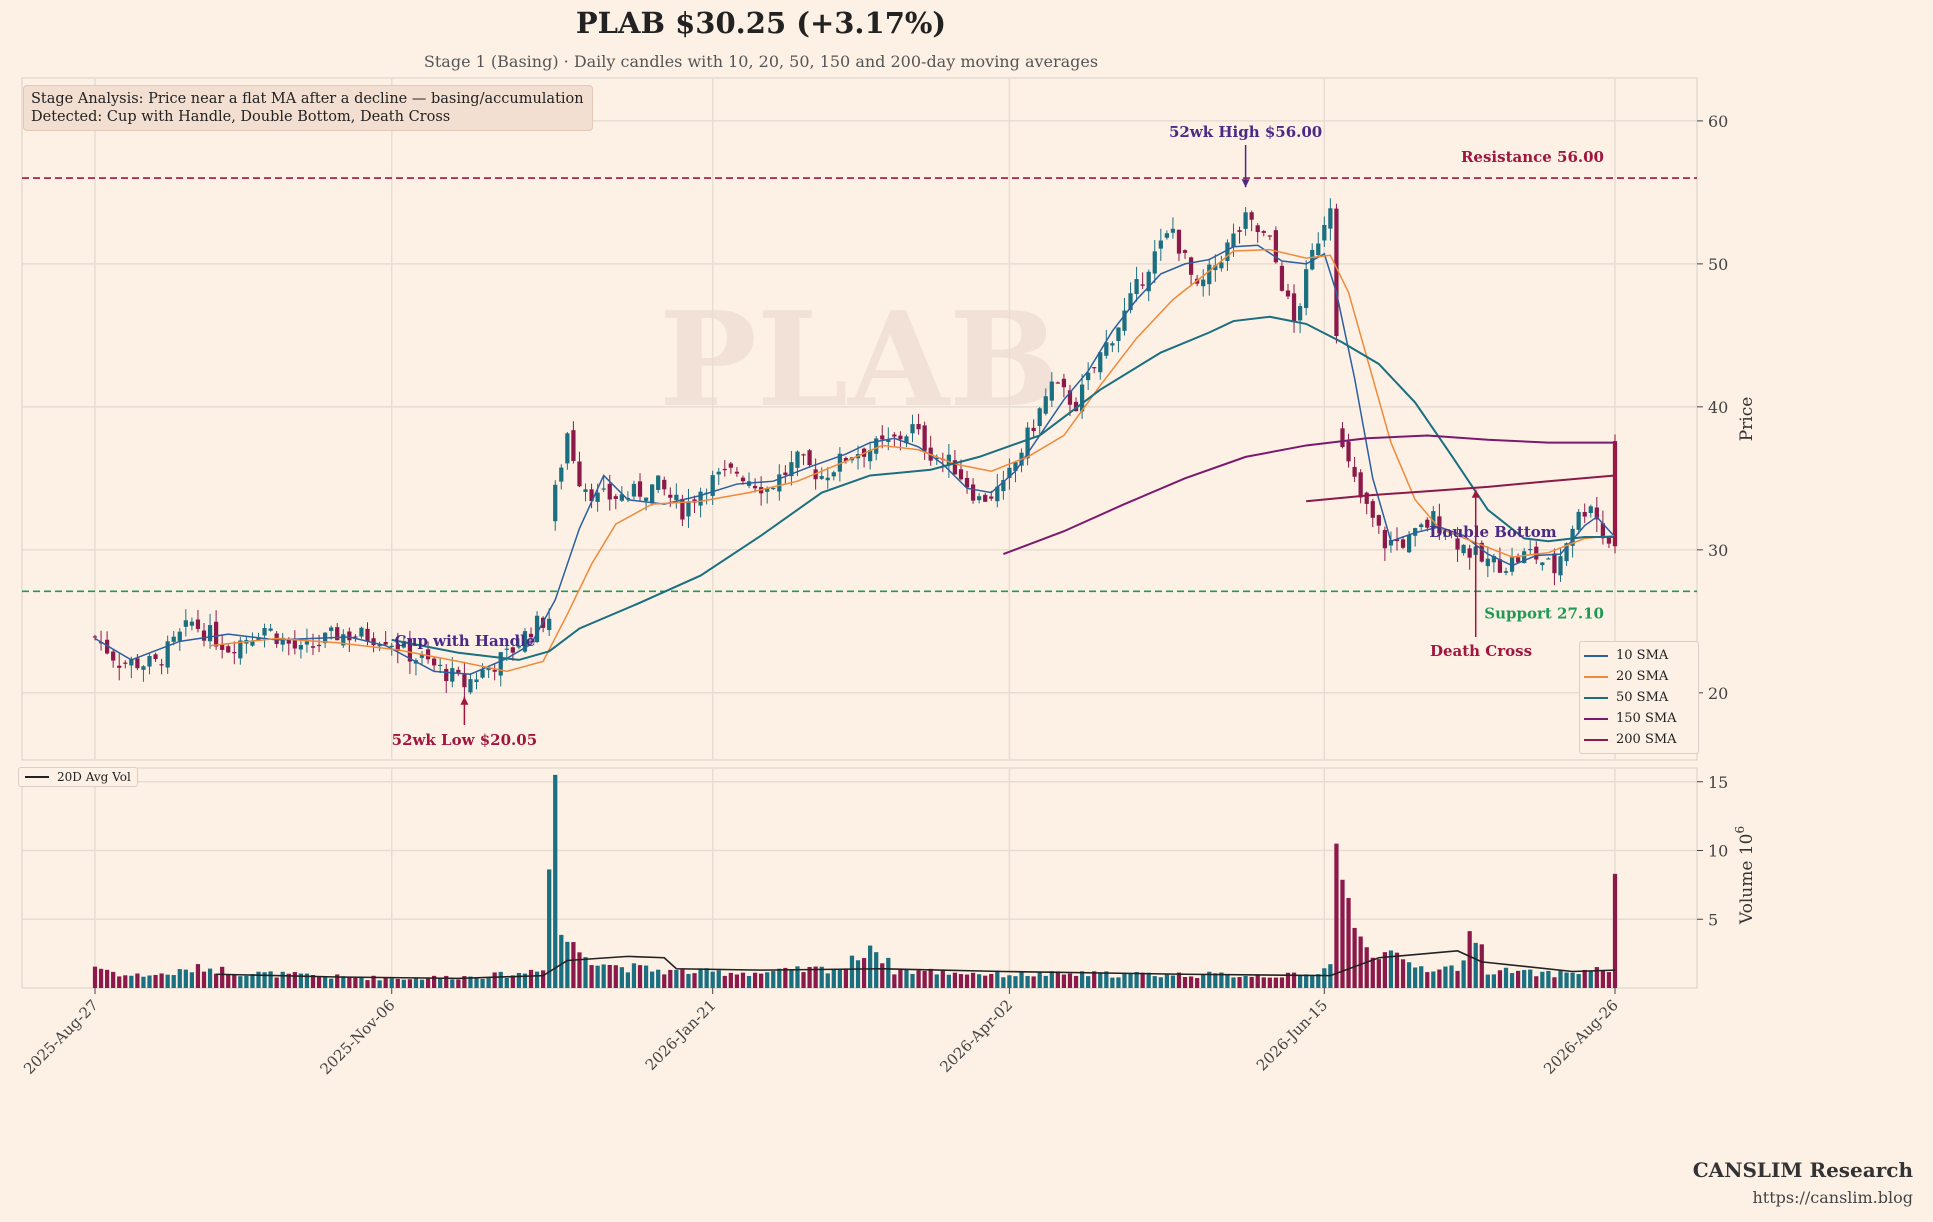 Image resolution: width=1933 pixels, height=1222 pixels. What do you see at coordinates (1718, 782) in the screenshot?
I see `volume-tick-label: 15` at bounding box center [1718, 782].